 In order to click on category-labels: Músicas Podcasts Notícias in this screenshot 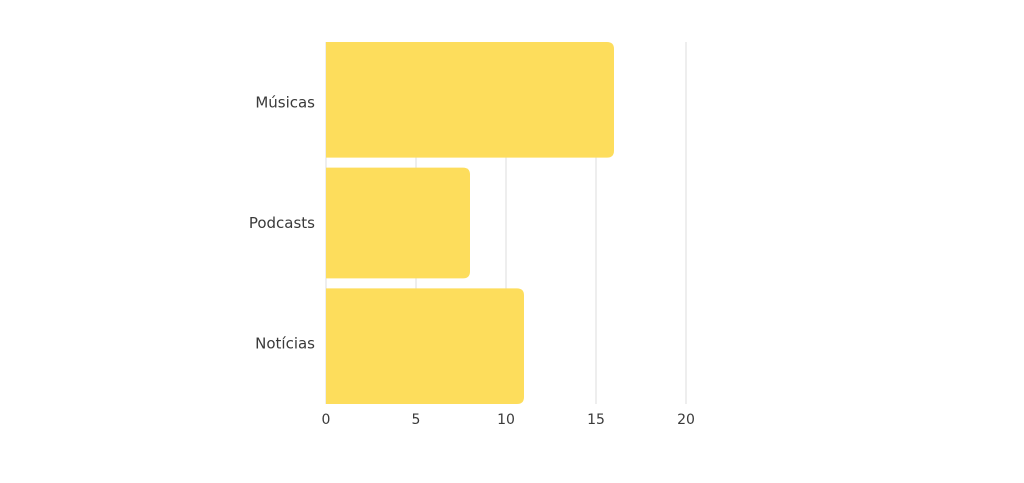, I will do `click(282, 222)`.